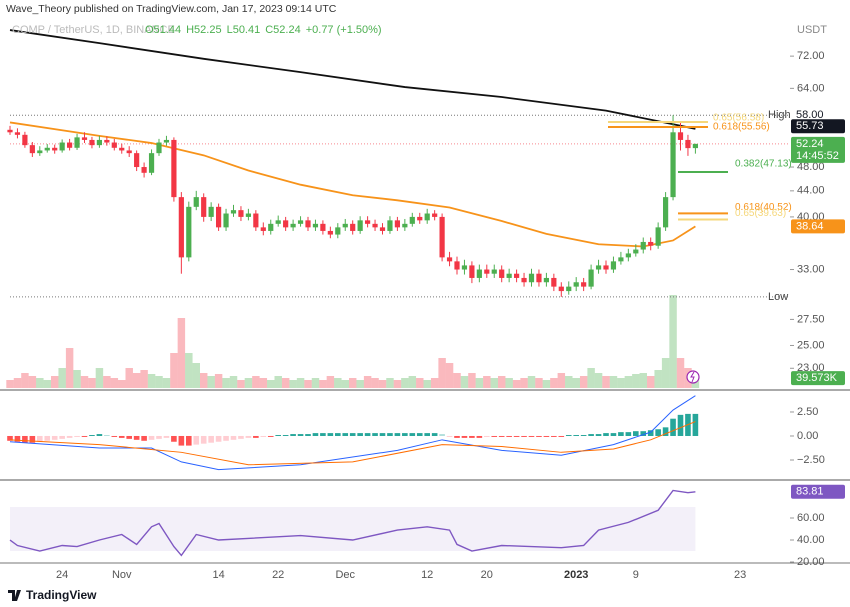 This screenshot has width=850, height=607. I want to click on x-tick-label: 9, so click(636, 575).